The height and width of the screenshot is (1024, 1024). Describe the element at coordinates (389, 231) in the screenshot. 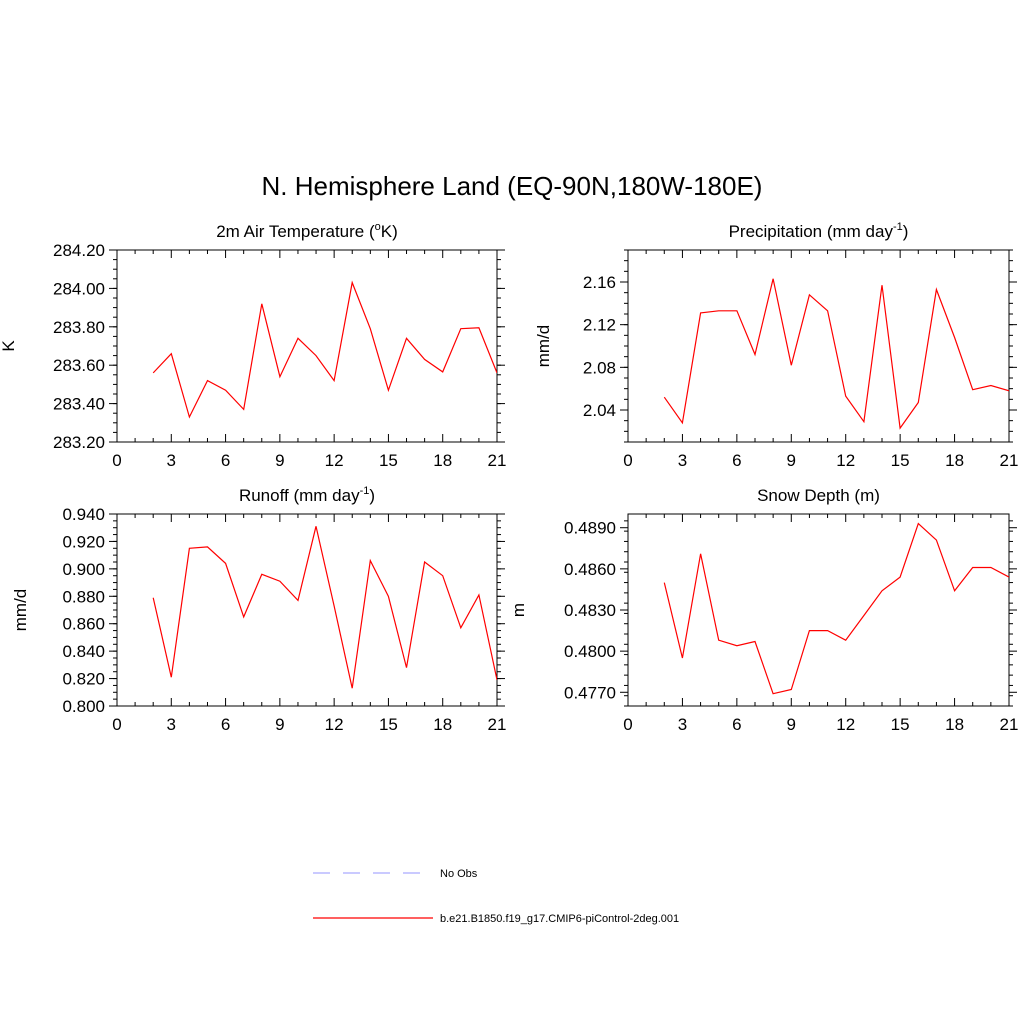

I see `panel-title-tail: K)` at that location.